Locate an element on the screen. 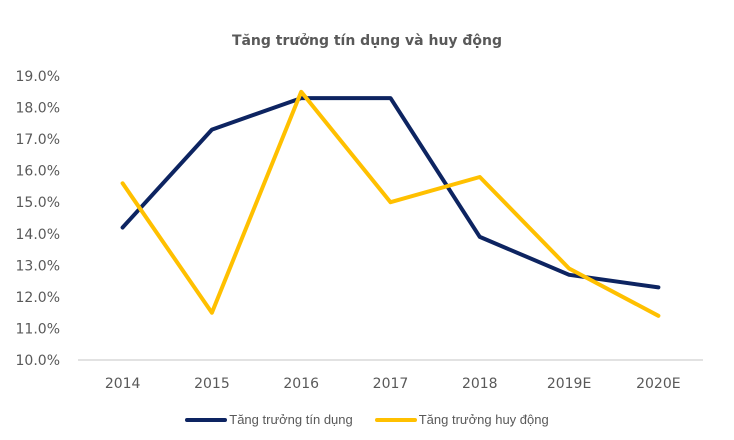  legend-item-deposit-growth: Tăng trưởng huy động is located at coordinates (461, 419).